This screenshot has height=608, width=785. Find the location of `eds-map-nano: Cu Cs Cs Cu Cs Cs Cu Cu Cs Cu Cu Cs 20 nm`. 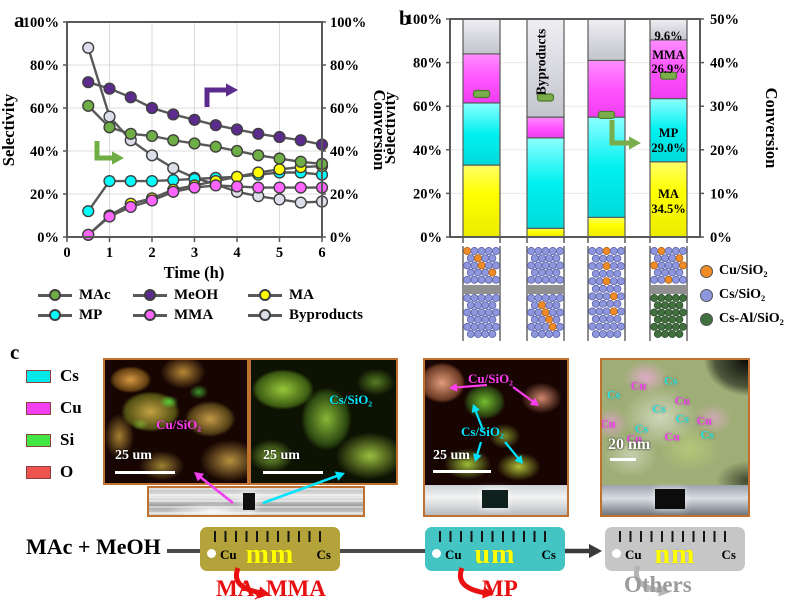

eds-map-nano: Cu Cs Cs Cu Cs Cs Cu Cu Cs Cu Cu Cs 20 nm is located at coordinates (675, 437).